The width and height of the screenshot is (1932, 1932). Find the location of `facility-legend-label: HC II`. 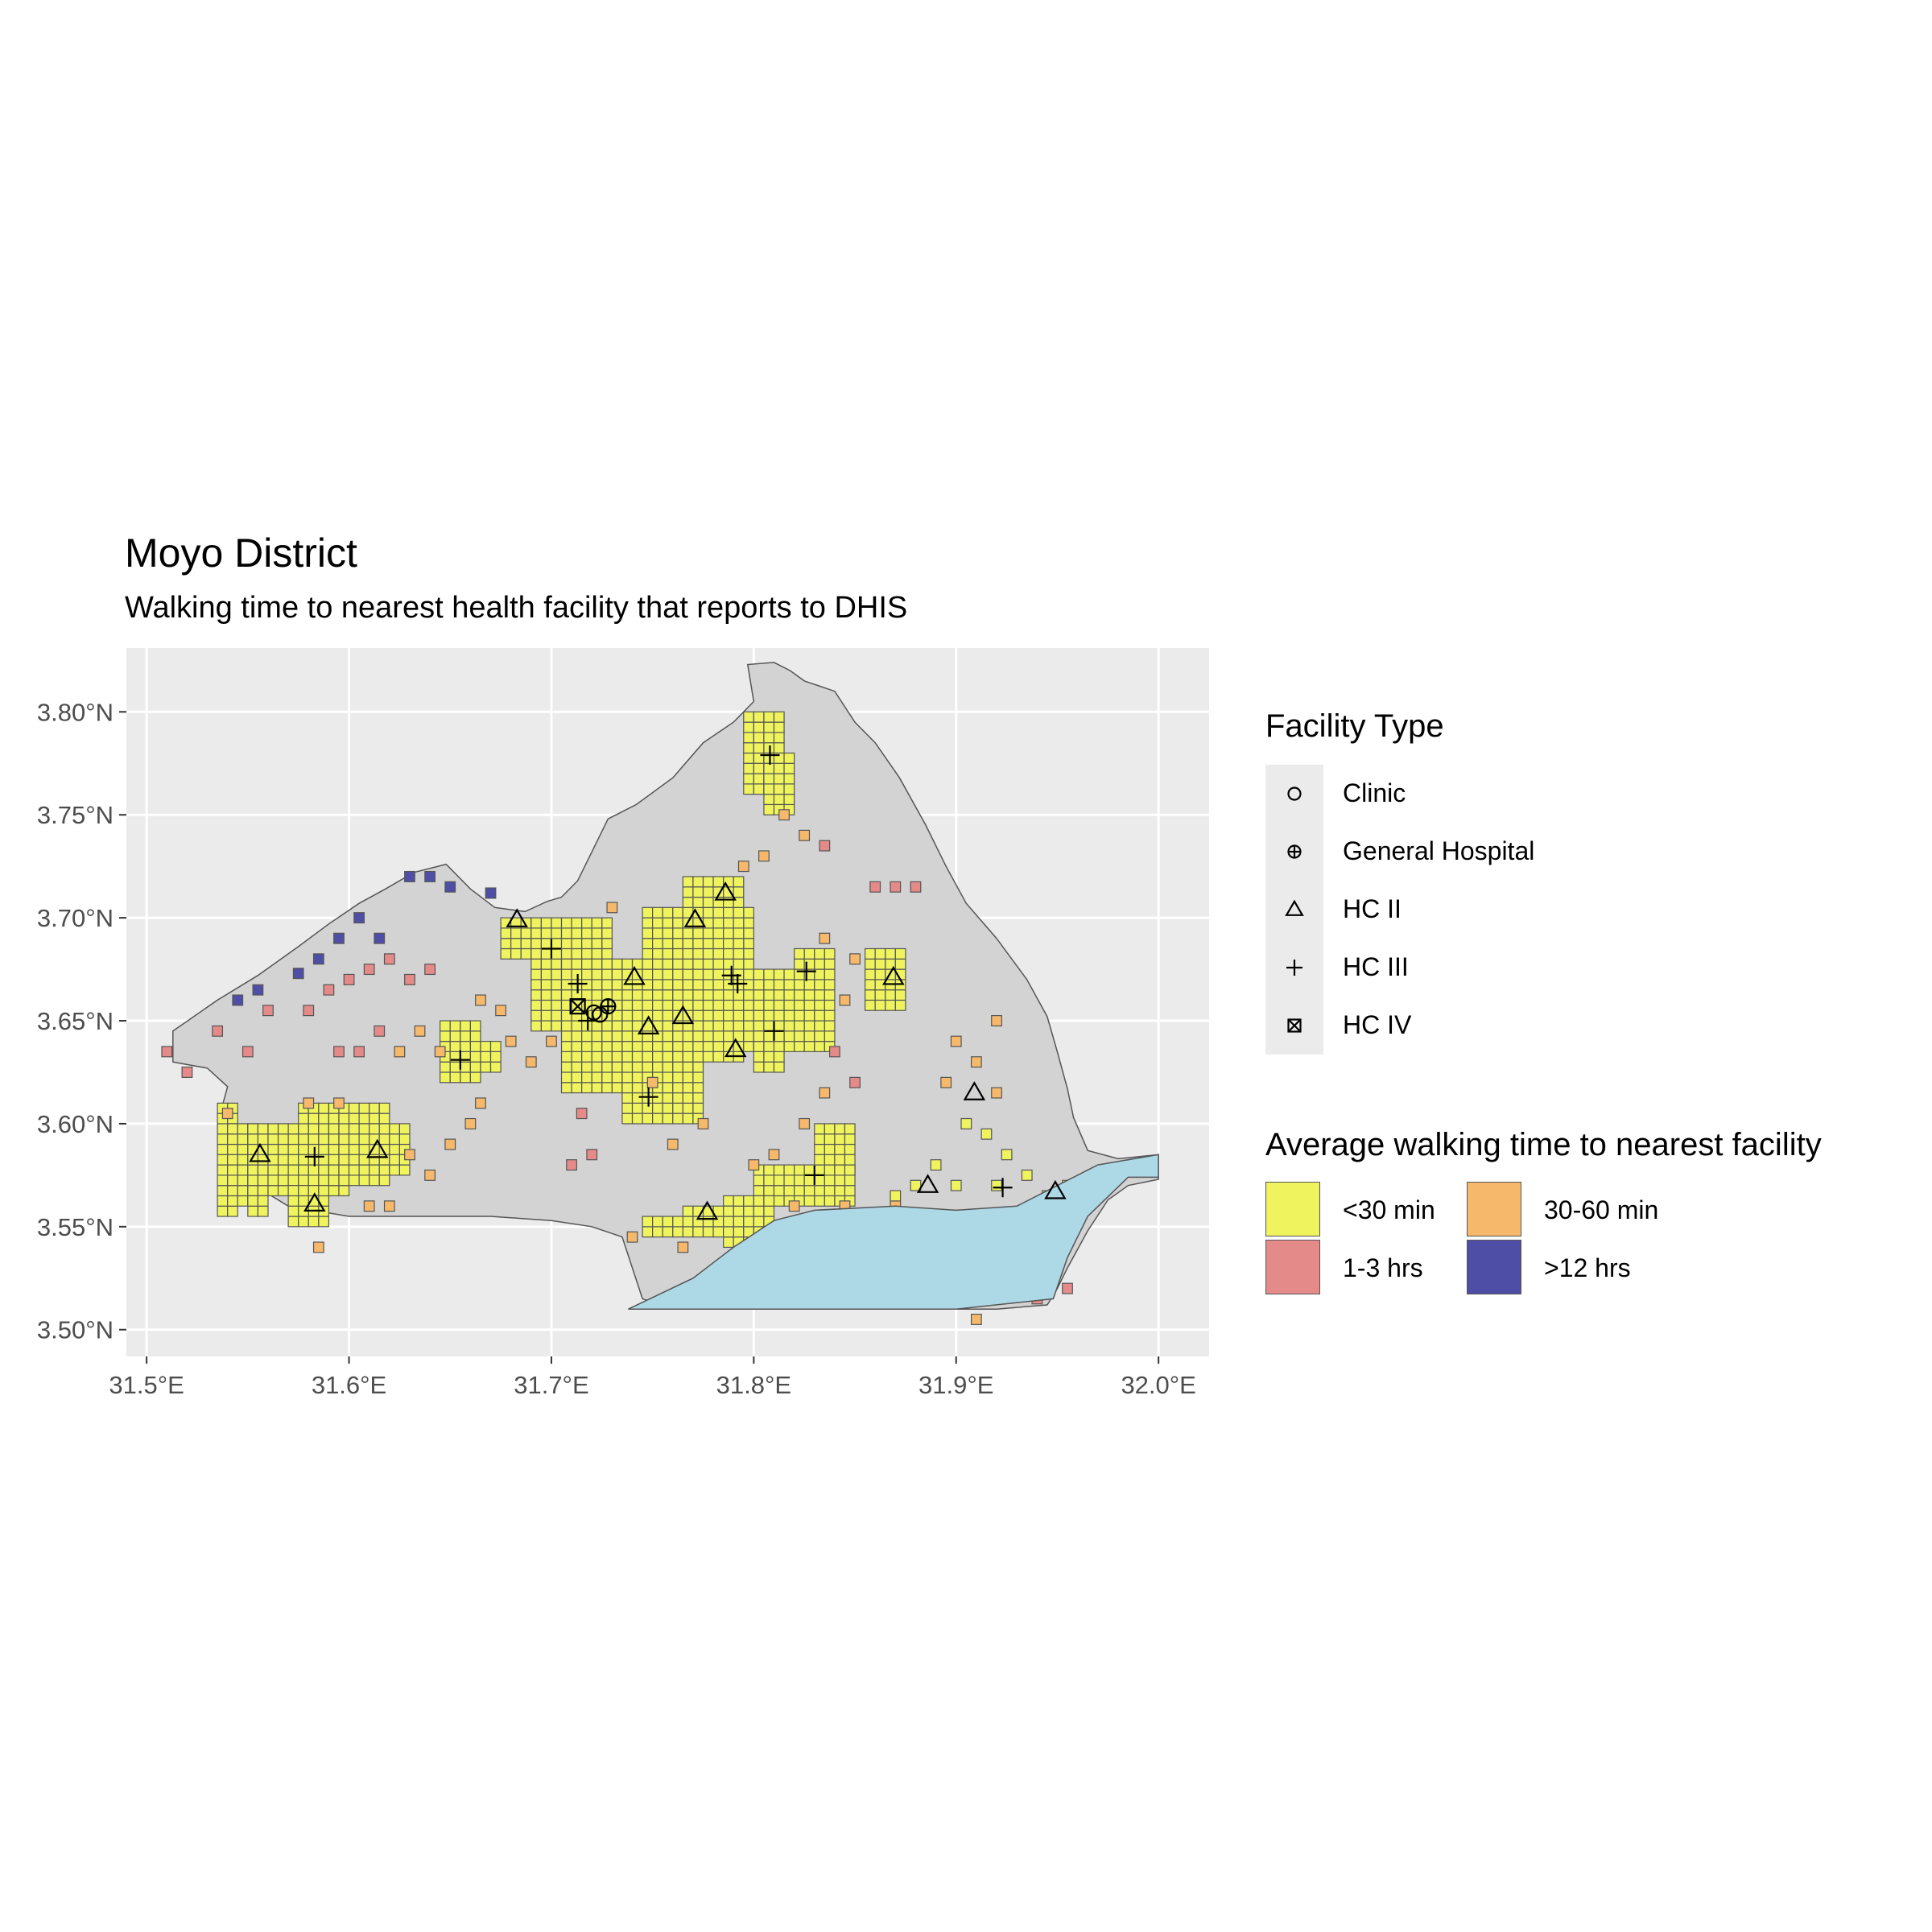

facility-legend-label: HC II is located at coordinates (1372, 908).